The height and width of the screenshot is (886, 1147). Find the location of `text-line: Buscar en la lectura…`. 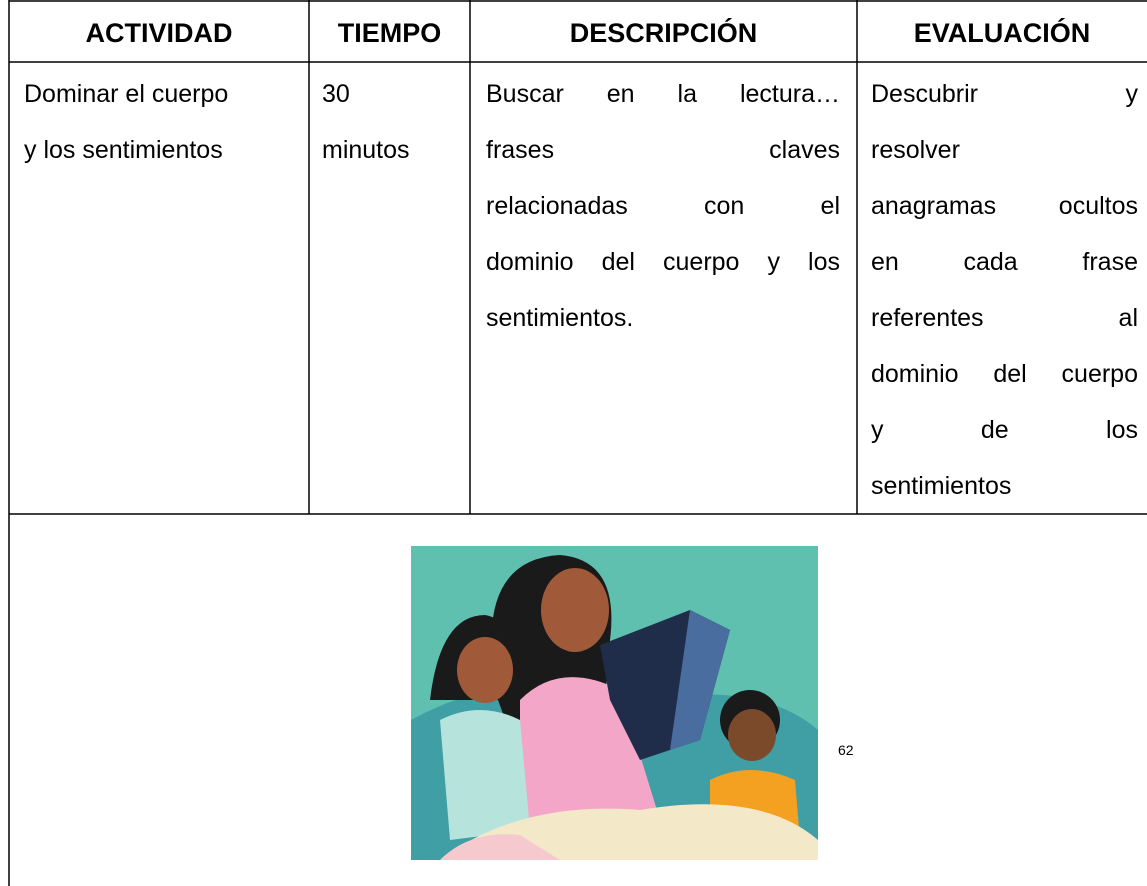

text-line: Buscar en la lectura… is located at coordinates (663, 94).